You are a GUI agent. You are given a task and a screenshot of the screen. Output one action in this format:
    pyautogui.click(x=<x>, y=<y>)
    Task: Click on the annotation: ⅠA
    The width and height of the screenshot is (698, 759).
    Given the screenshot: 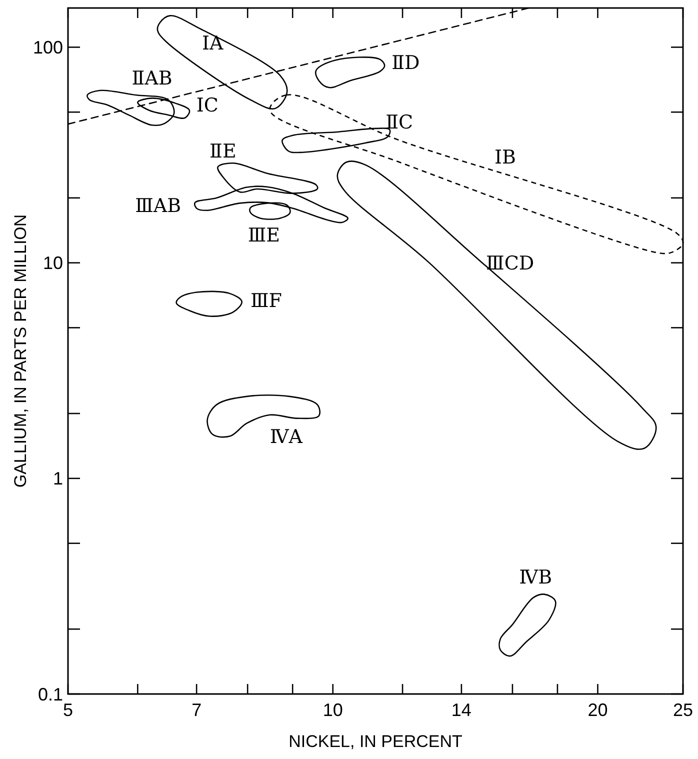 What is the action you would take?
    pyautogui.click(x=213, y=43)
    